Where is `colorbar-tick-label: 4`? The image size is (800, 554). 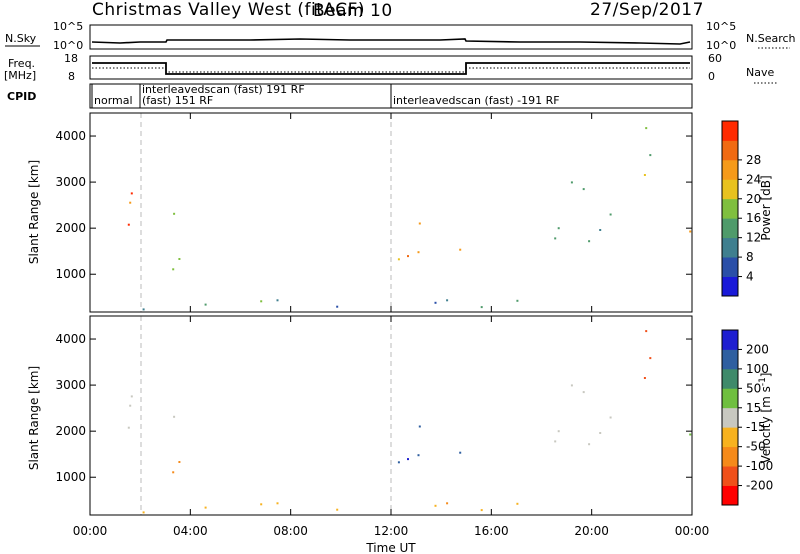 colorbar-tick-label: 4 is located at coordinates (750, 277).